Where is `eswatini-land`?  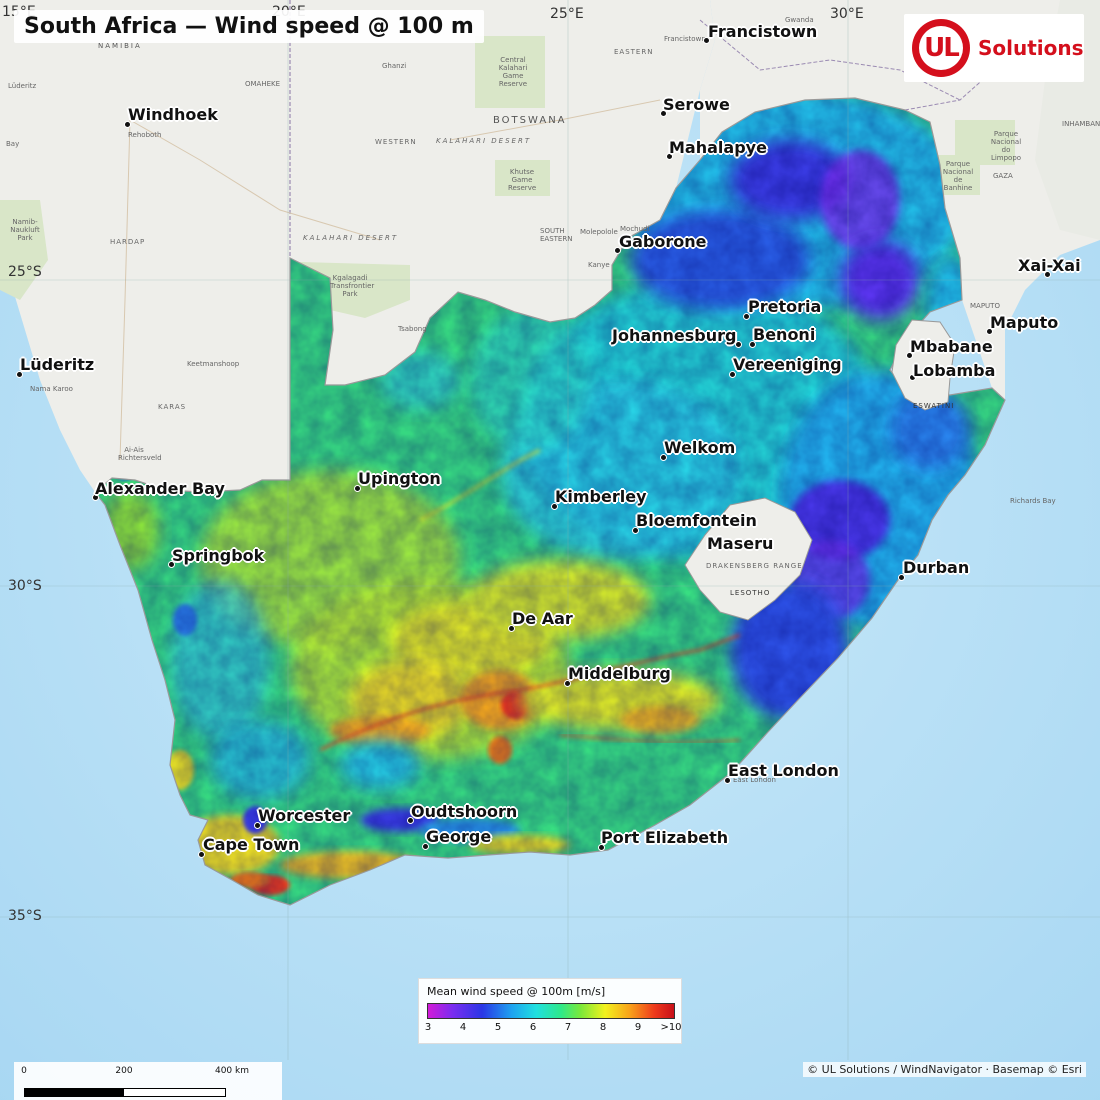 eswatini-land is located at coordinates (923, 365).